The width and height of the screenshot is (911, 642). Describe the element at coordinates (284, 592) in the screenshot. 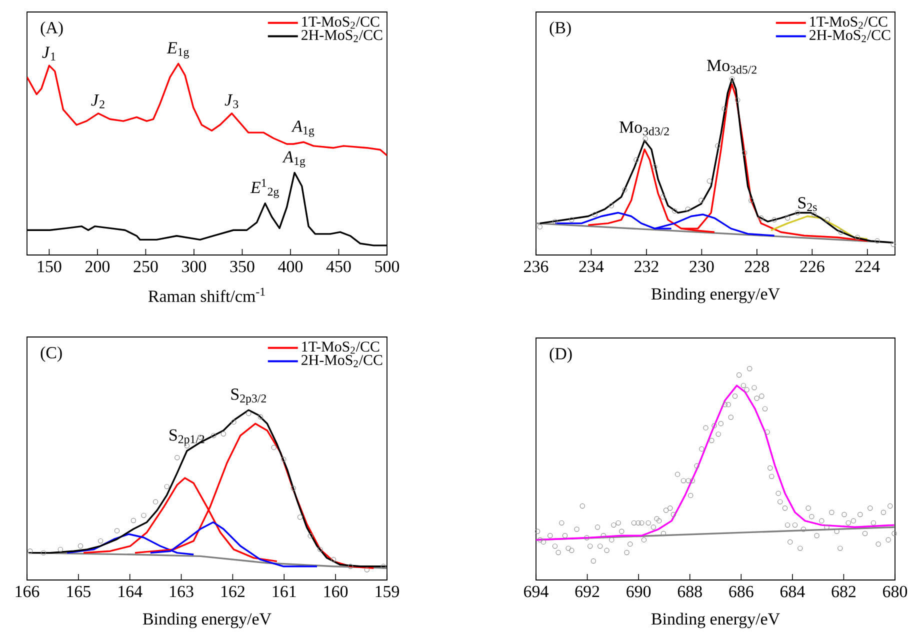

I see `x-tick-label: 161` at that location.